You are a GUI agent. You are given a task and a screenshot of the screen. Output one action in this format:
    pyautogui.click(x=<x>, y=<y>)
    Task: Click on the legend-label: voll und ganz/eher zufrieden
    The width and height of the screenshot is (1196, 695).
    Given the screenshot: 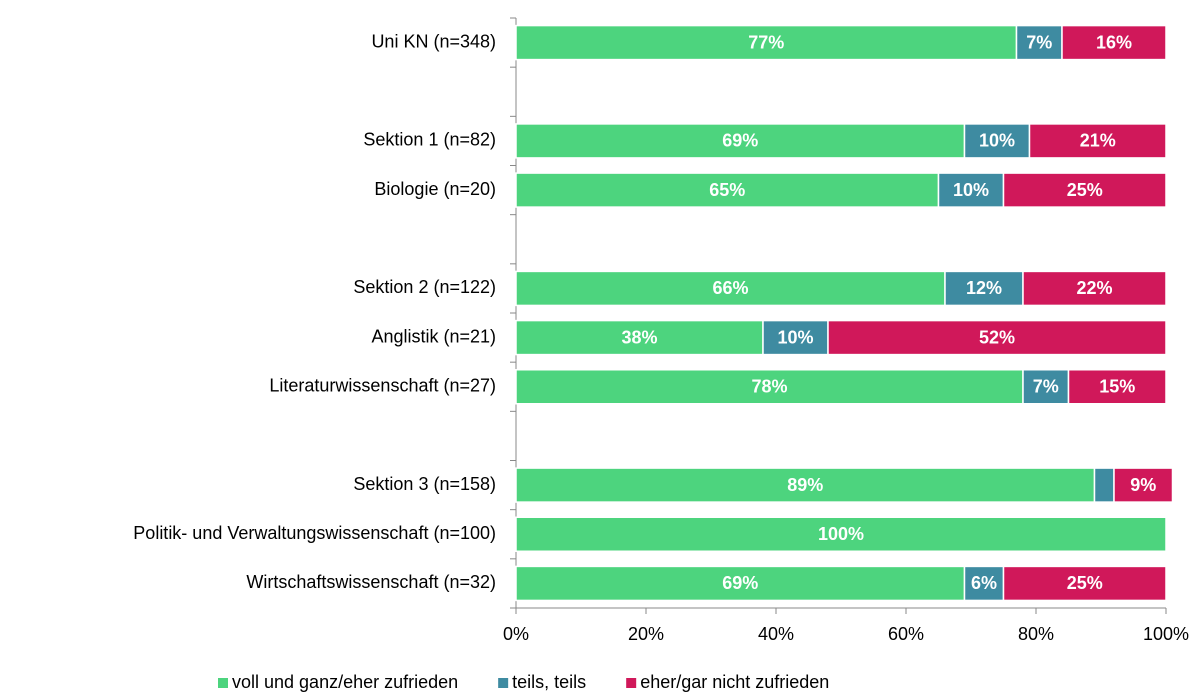 What is the action you would take?
    pyautogui.click(x=345, y=682)
    